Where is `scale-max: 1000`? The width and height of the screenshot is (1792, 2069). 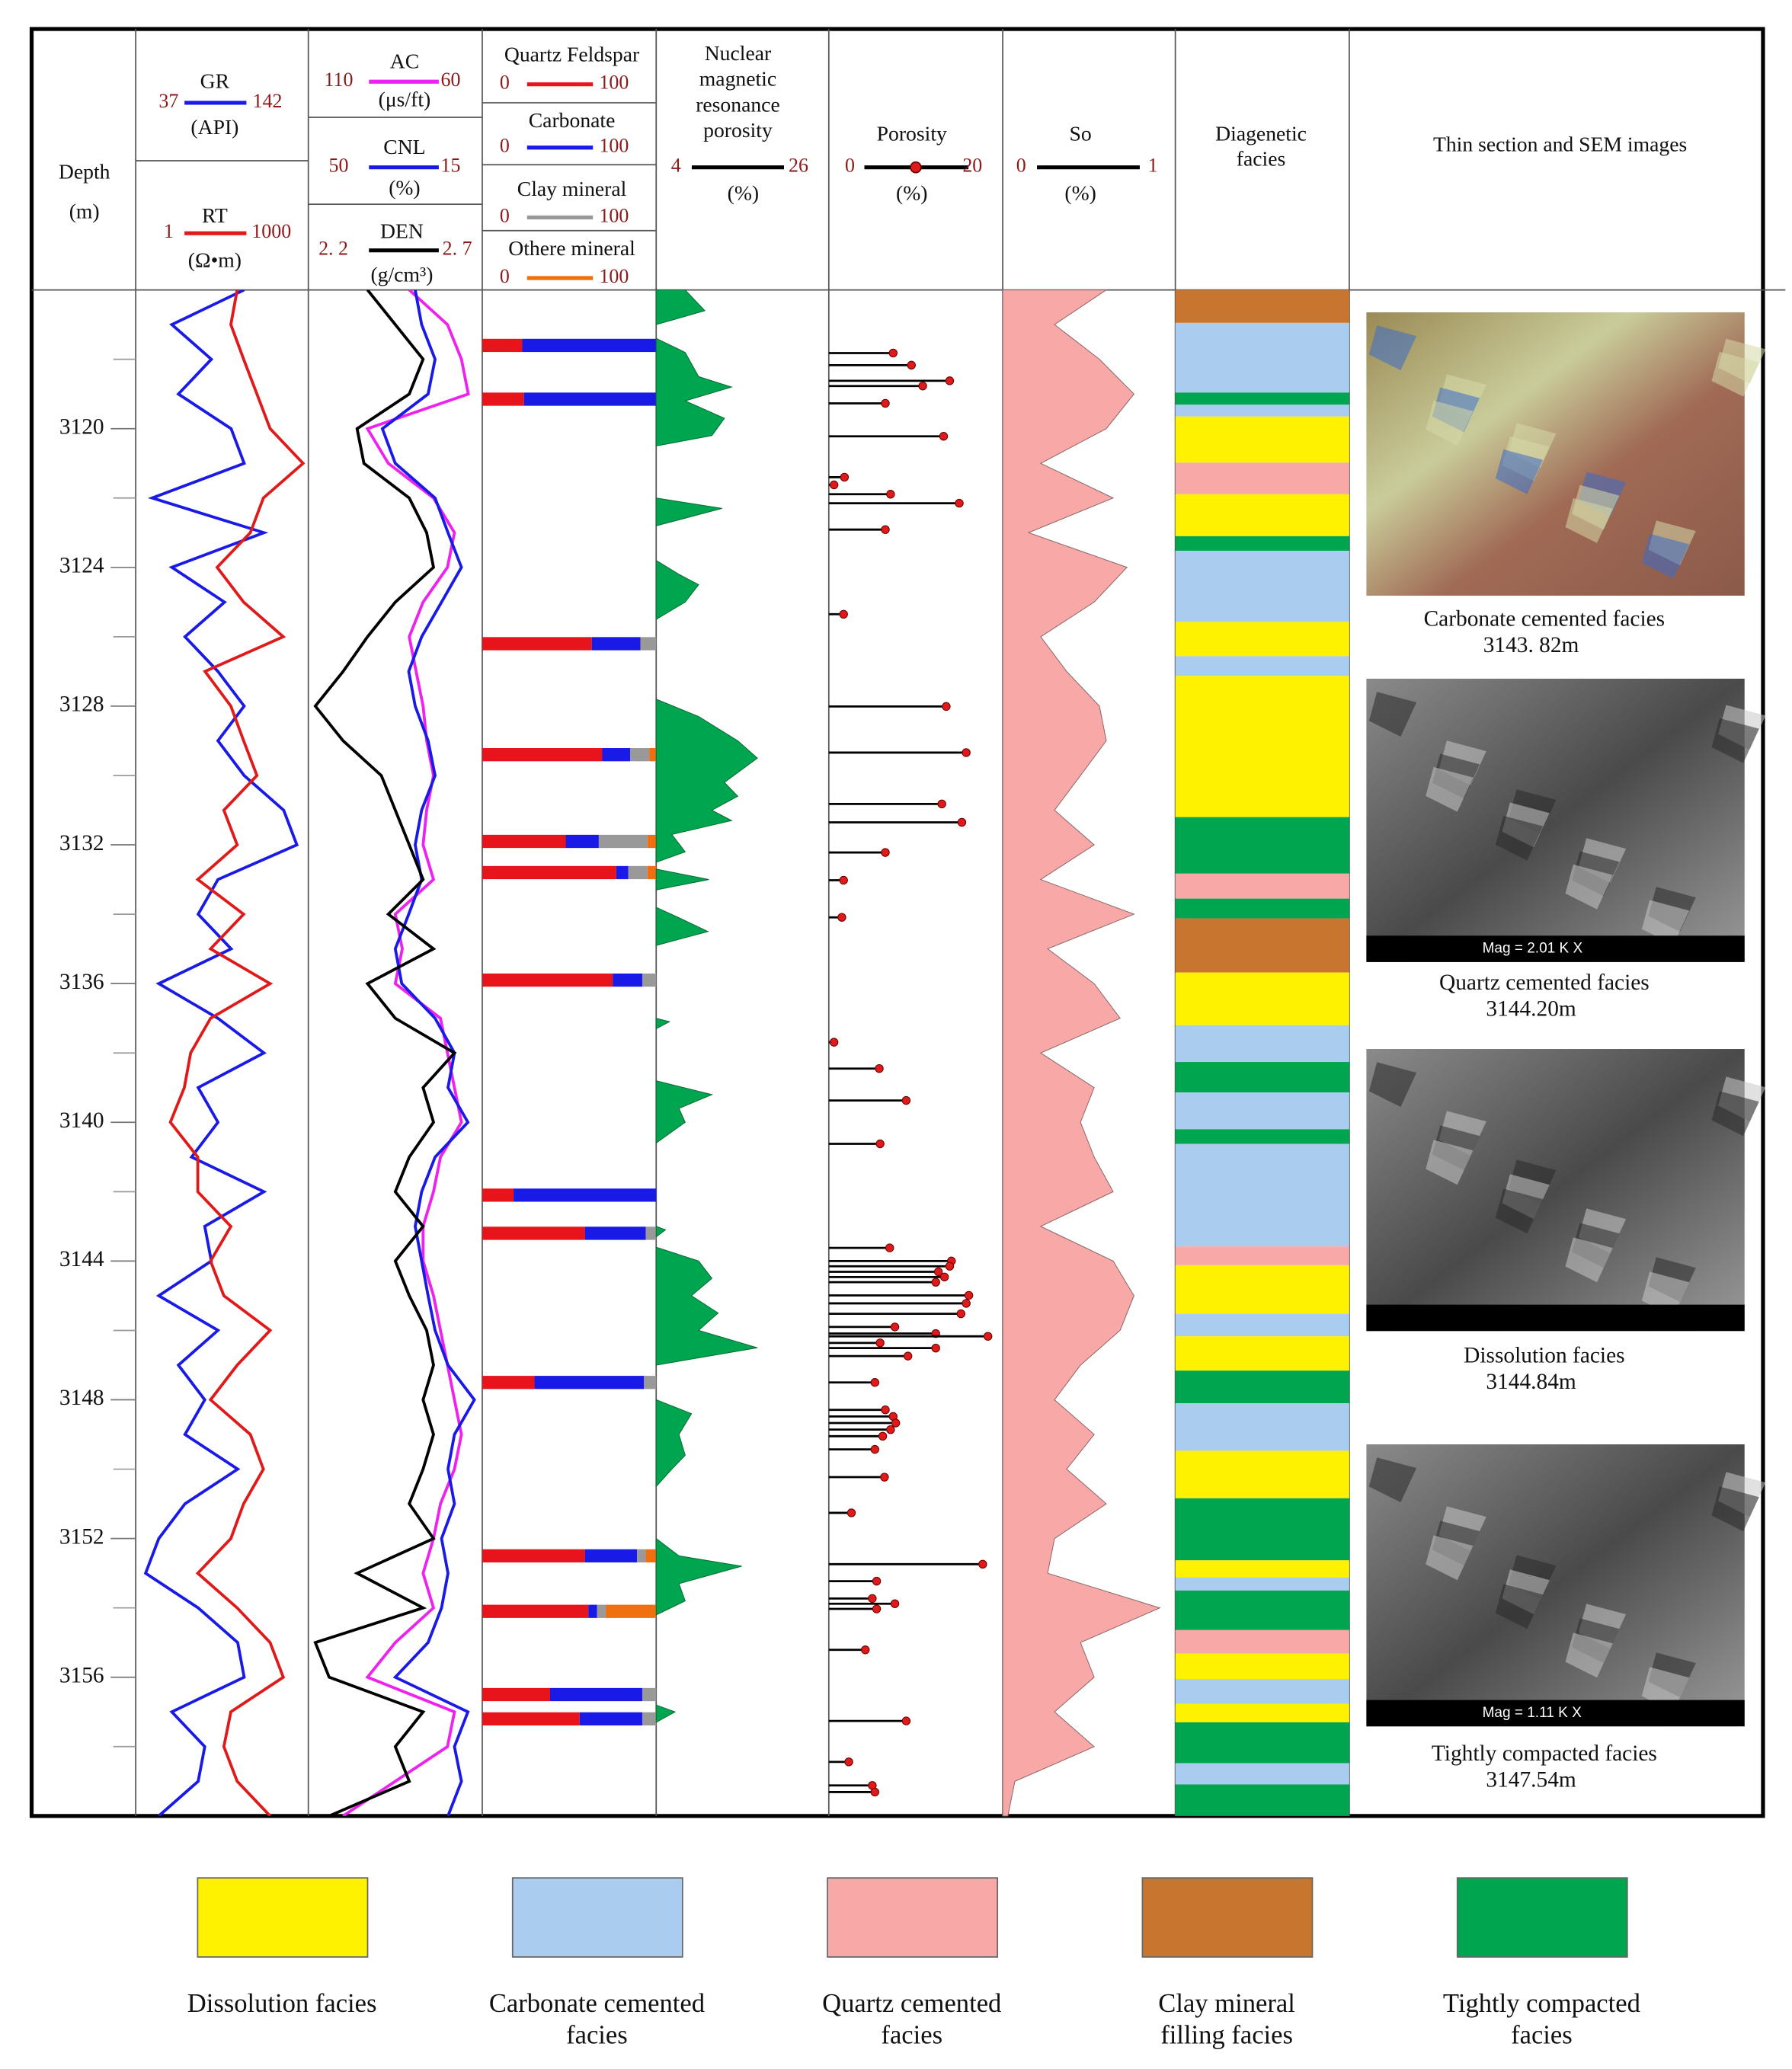
scale-max: 1000 is located at coordinates (271, 231).